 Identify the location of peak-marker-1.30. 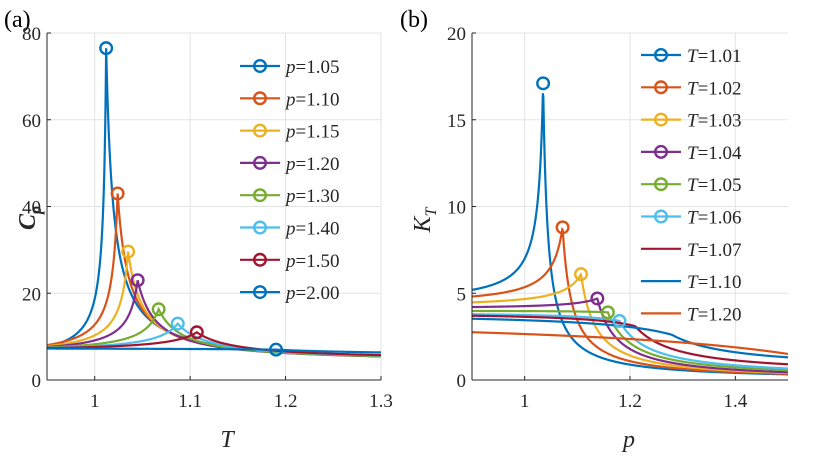
(158, 309).